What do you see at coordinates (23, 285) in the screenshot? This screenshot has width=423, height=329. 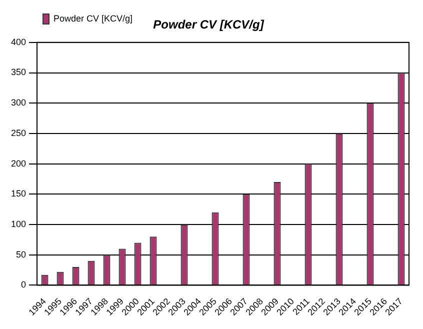 I see `y-tick-label: 0` at bounding box center [23, 285].